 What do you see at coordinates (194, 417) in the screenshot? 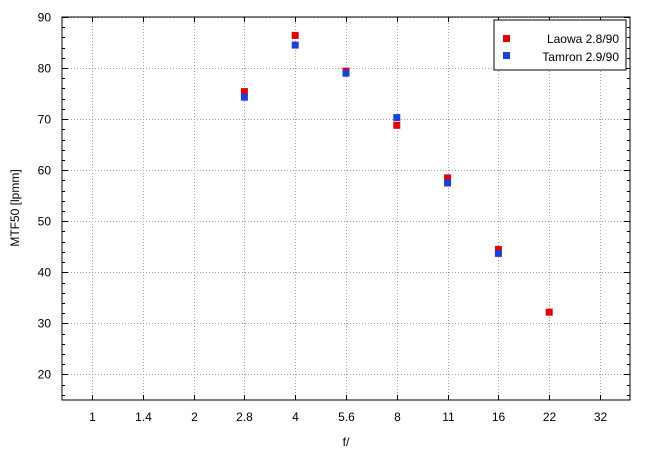
I see `x-tick-label: 2` at bounding box center [194, 417].